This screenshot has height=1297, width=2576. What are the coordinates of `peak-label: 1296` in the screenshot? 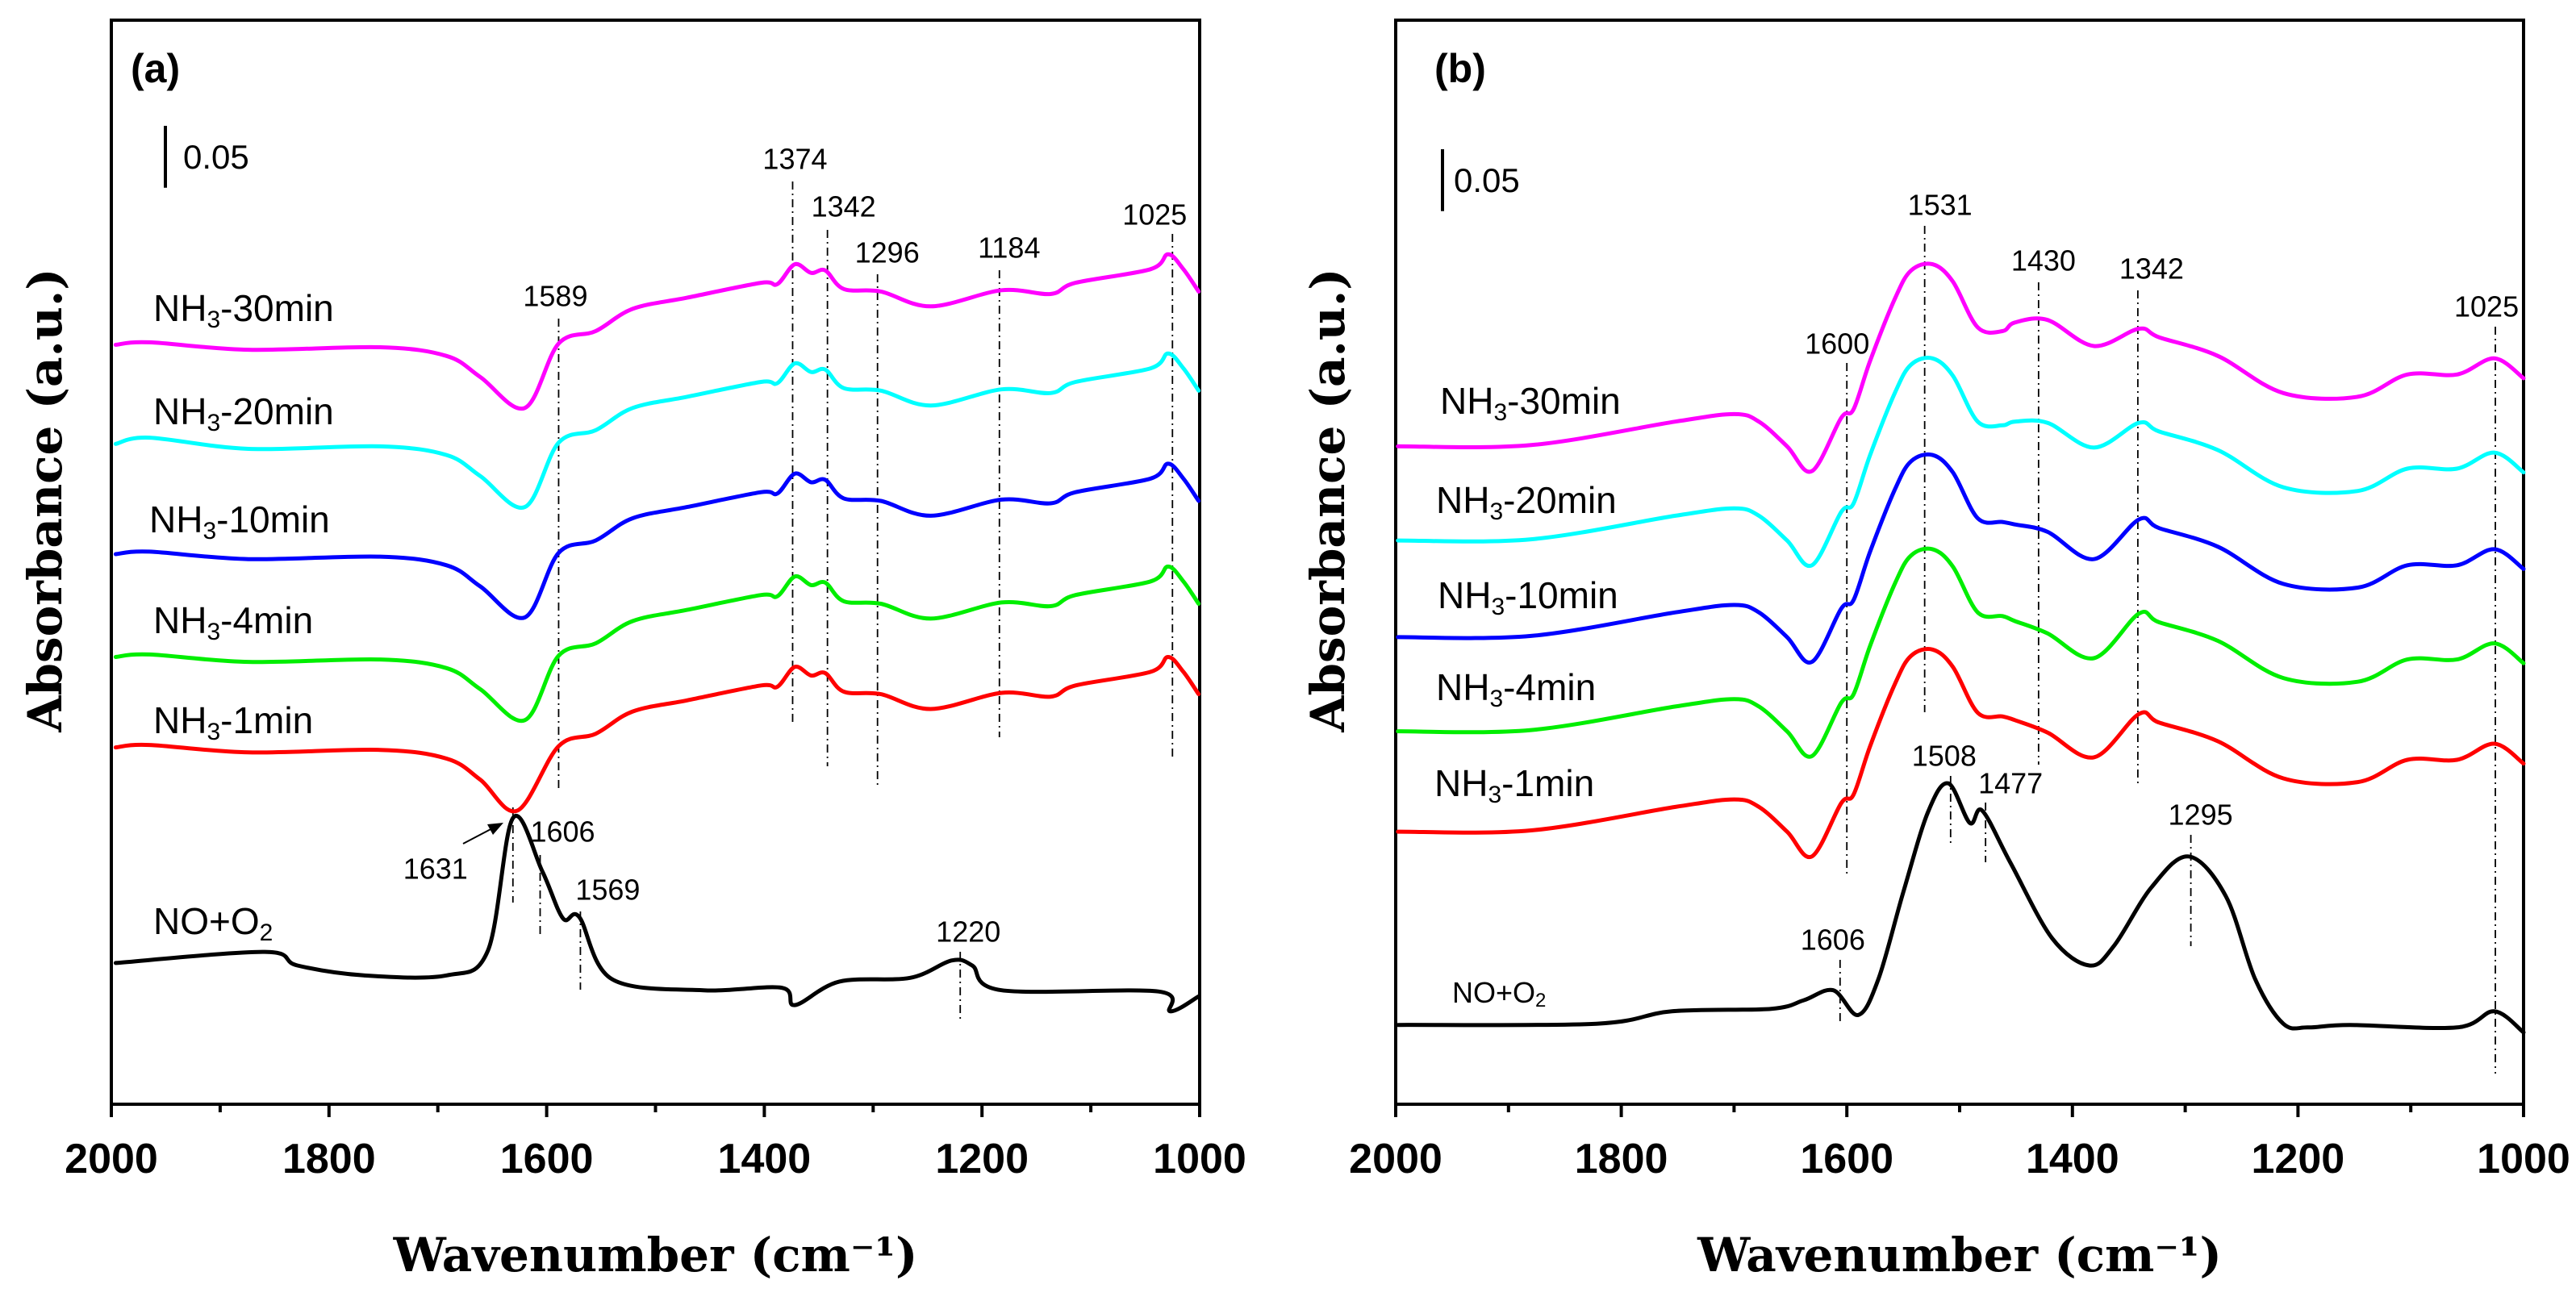 It's located at (887, 252).